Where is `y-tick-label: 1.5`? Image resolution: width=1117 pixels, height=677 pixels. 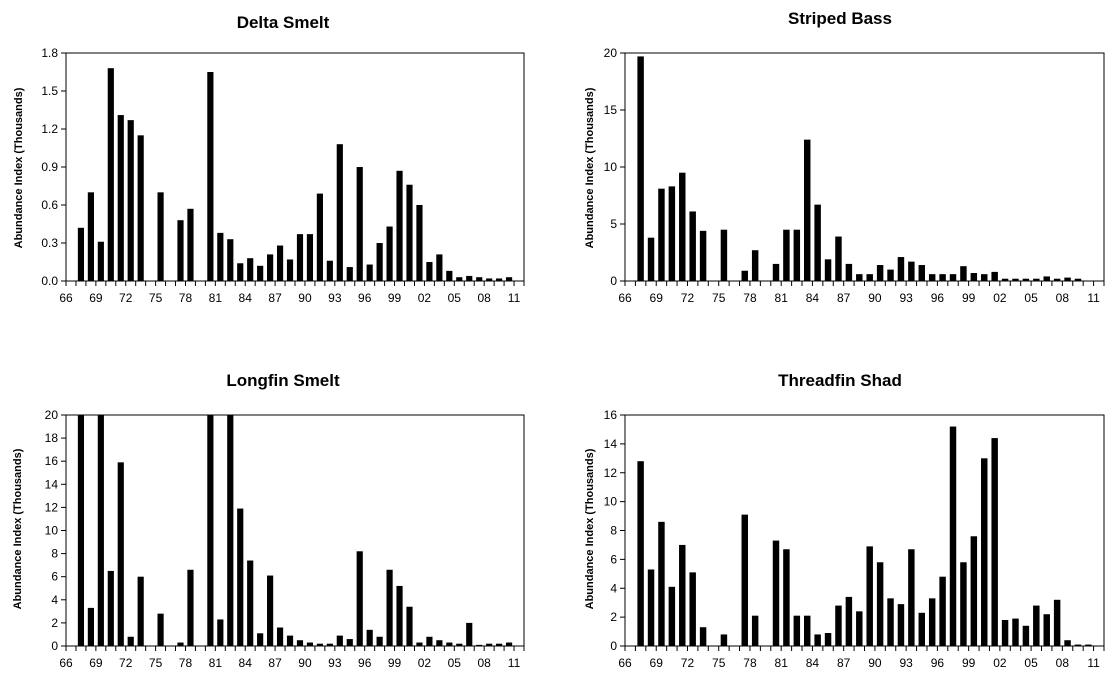
y-tick-label: 1.5 is located at coordinates (49, 91).